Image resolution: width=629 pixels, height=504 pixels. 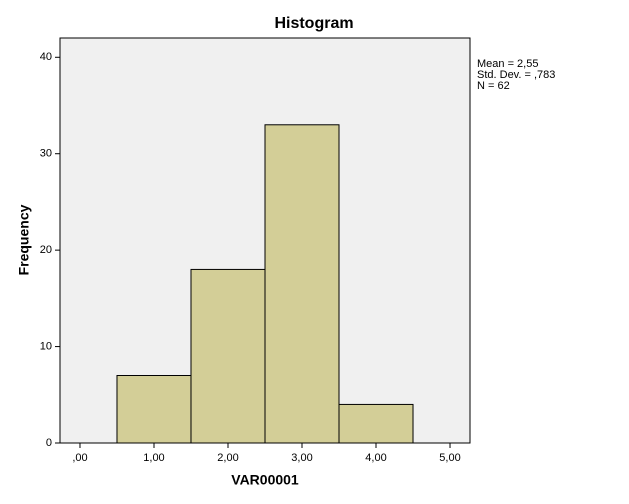 I want to click on x-tick-label: ,00, so click(x=79, y=458).